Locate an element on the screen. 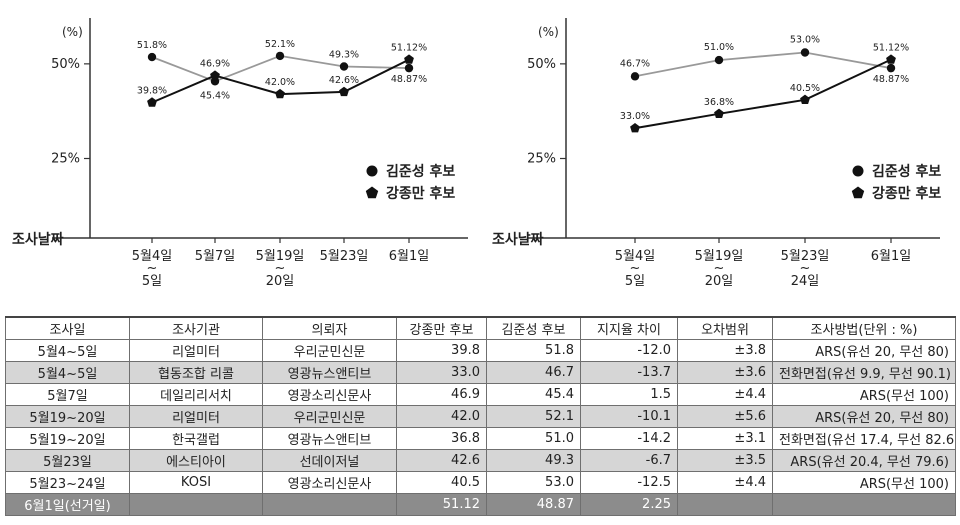  data-label: 45.4% is located at coordinates (215, 95).